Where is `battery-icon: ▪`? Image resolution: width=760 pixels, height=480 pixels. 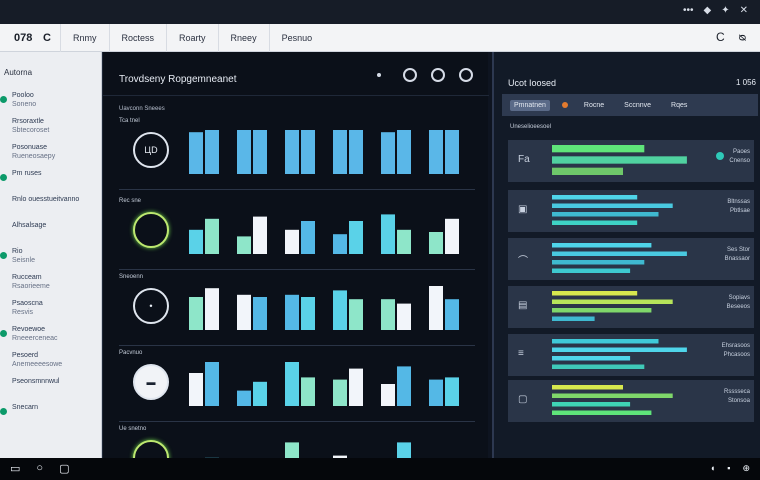
battery-icon: ▪ is located at coordinates (729, 468).